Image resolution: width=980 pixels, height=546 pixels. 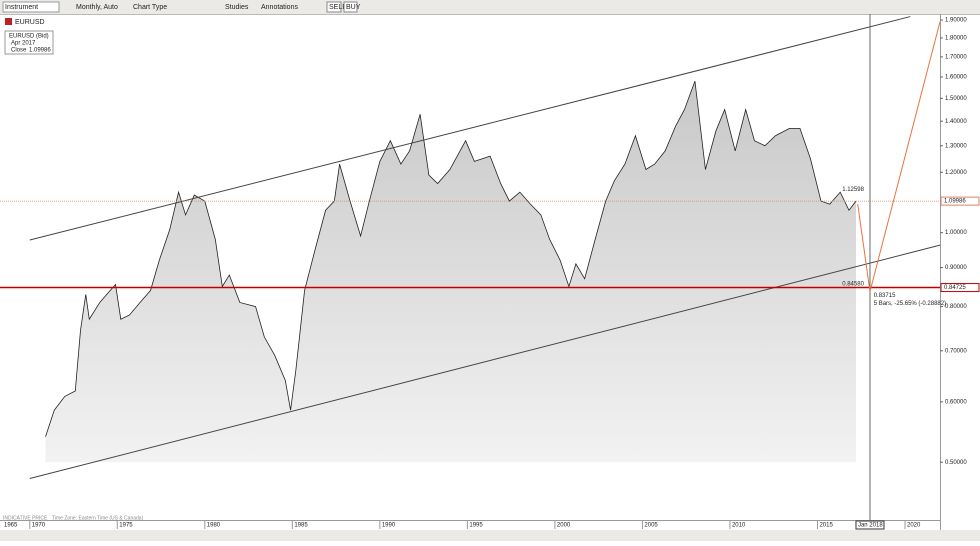 I want to click on x-tick-label: 1980, so click(x=214, y=526).